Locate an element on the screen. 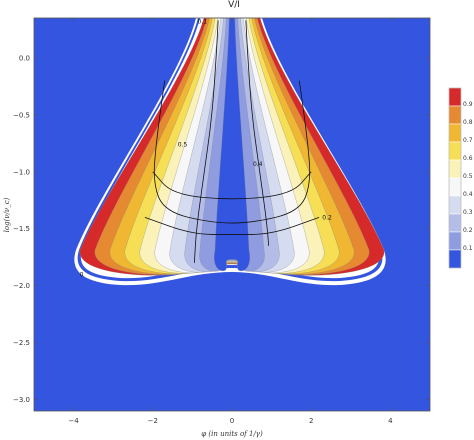 The width and height of the screenshot is (474, 440). contour-line-0.1-mirror is located at coordinates (257, 133).